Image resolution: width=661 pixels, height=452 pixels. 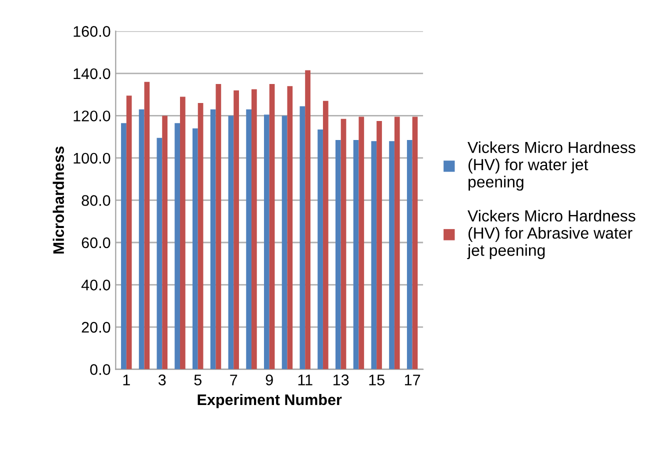 I want to click on x-tick-label: 7, so click(x=234, y=380).